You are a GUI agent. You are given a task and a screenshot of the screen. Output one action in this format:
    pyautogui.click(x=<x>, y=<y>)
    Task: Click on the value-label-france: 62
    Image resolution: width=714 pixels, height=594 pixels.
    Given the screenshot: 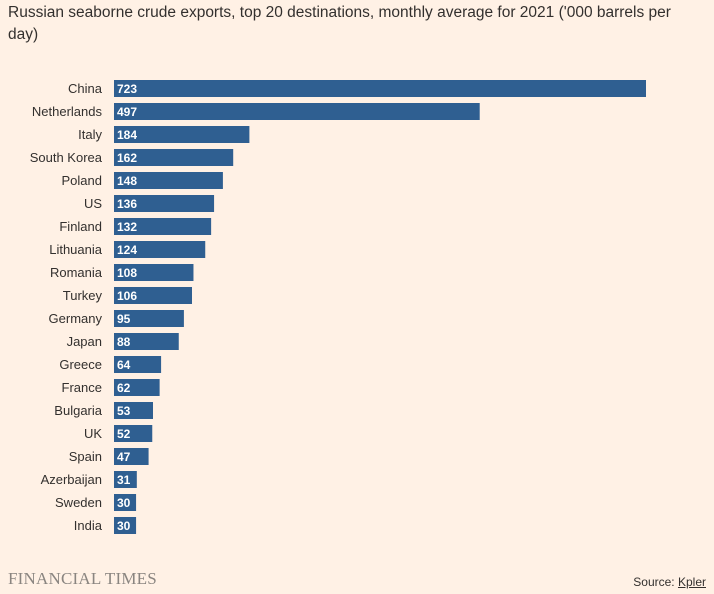 What is the action you would take?
    pyautogui.click(x=124, y=388)
    